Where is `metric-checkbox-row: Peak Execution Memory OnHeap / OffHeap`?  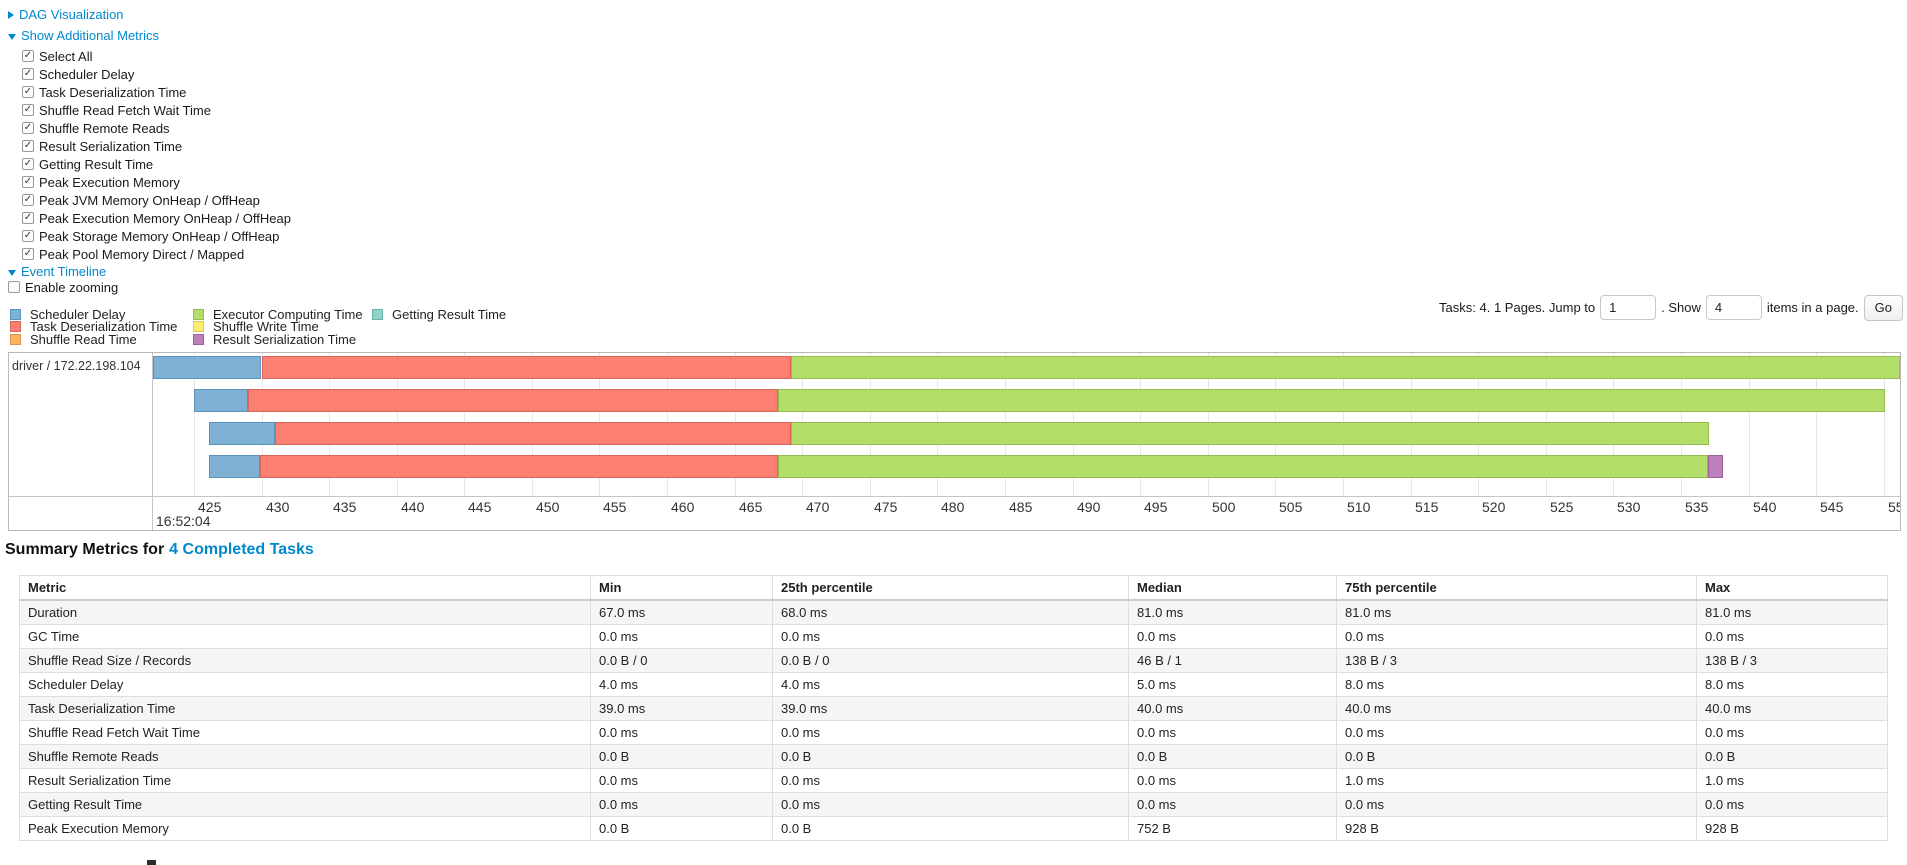 metric-checkbox-row: Peak Execution Memory OnHeap / OffHeap is located at coordinates (156, 218).